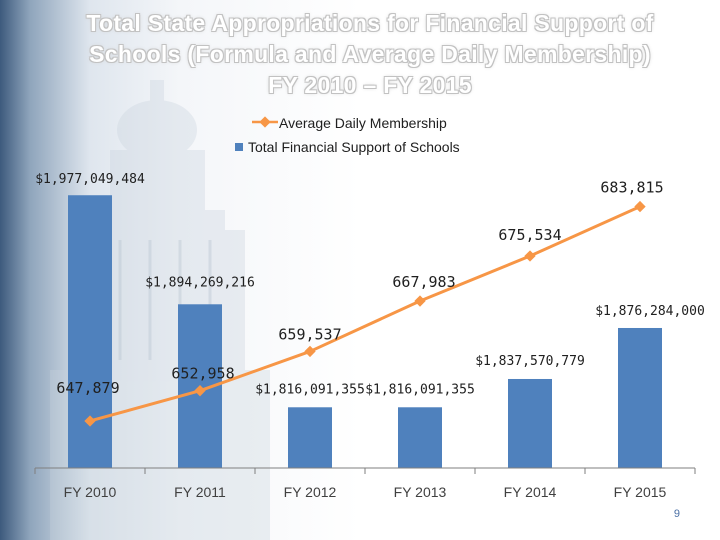 This screenshot has height=540, width=720. What do you see at coordinates (200, 492) in the screenshot?
I see `x-tick-label: FY 2011` at bounding box center [200, 492].